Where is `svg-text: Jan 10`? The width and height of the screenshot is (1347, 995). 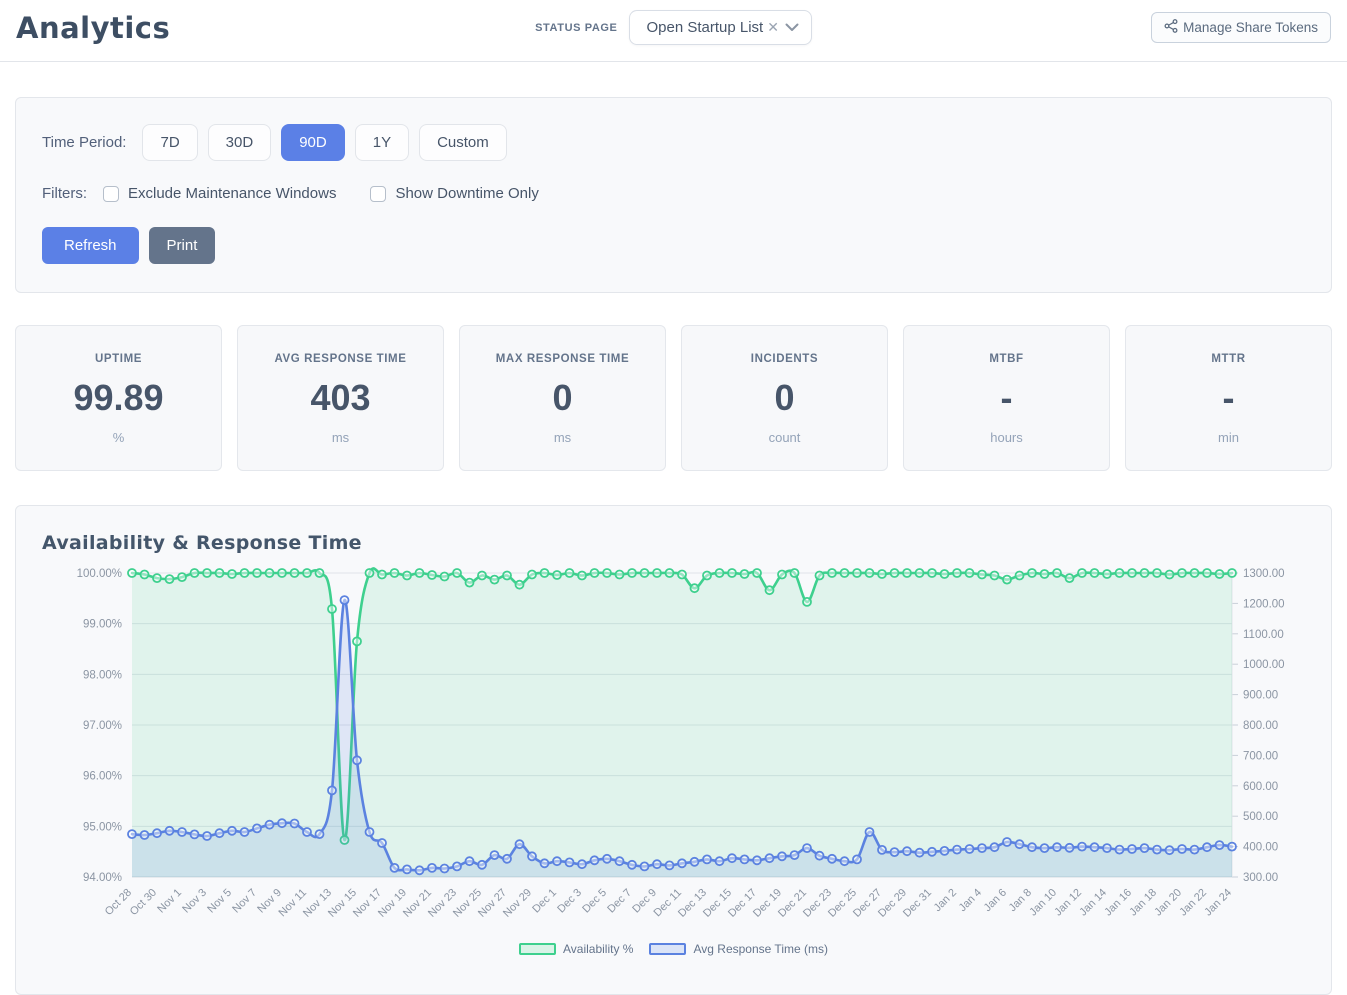 svg-text: Jan 10 is located at coordinates (1043, 903).